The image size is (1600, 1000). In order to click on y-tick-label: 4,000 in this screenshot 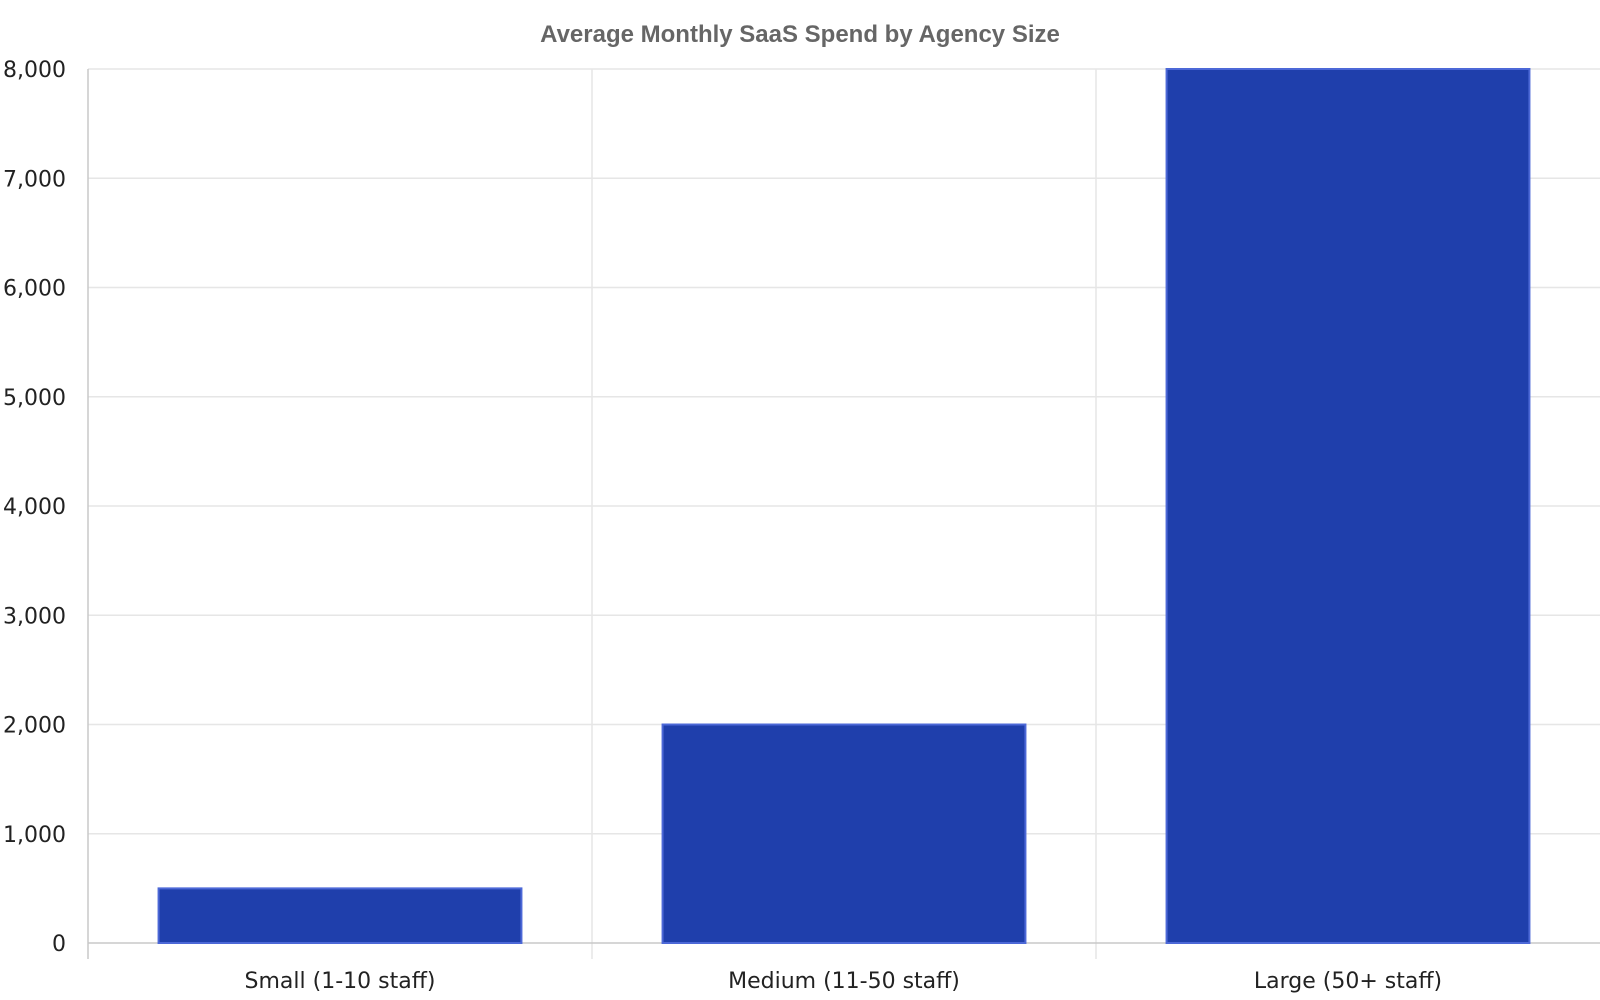, I will do `click(34, 507)`.